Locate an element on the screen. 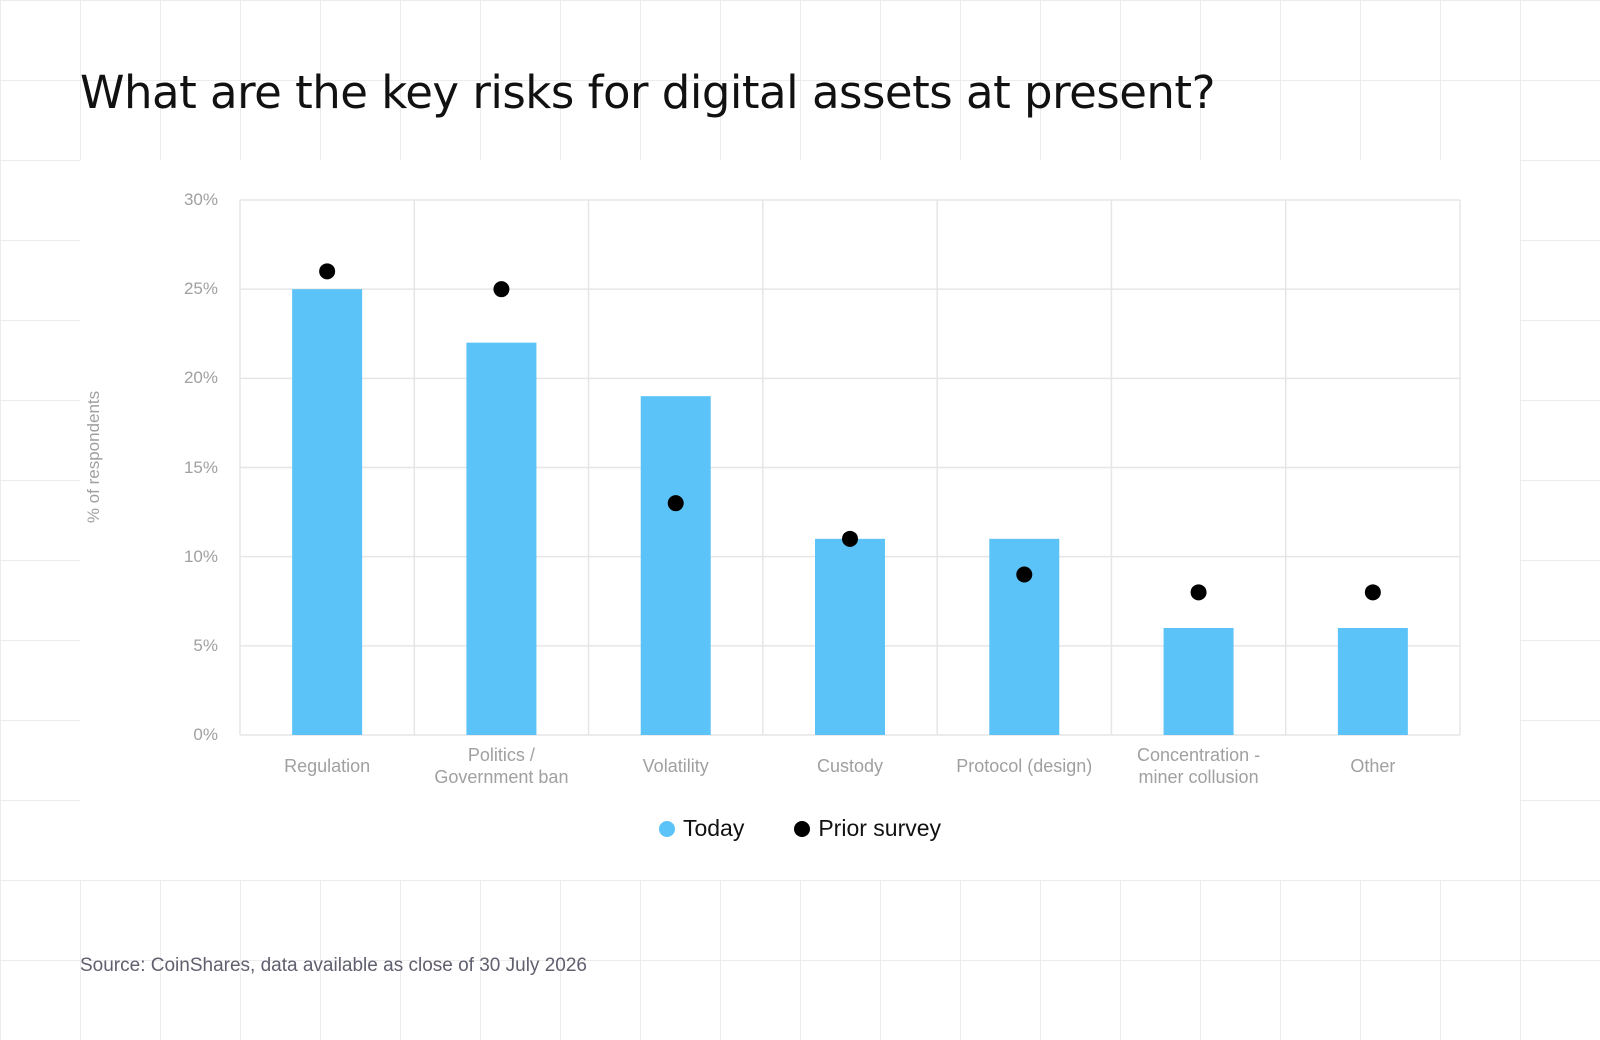 Image resolution: width=1600 pixels, height=1040 pixels. x-tick-label-line: Other is located at coordinates (1373, 766).